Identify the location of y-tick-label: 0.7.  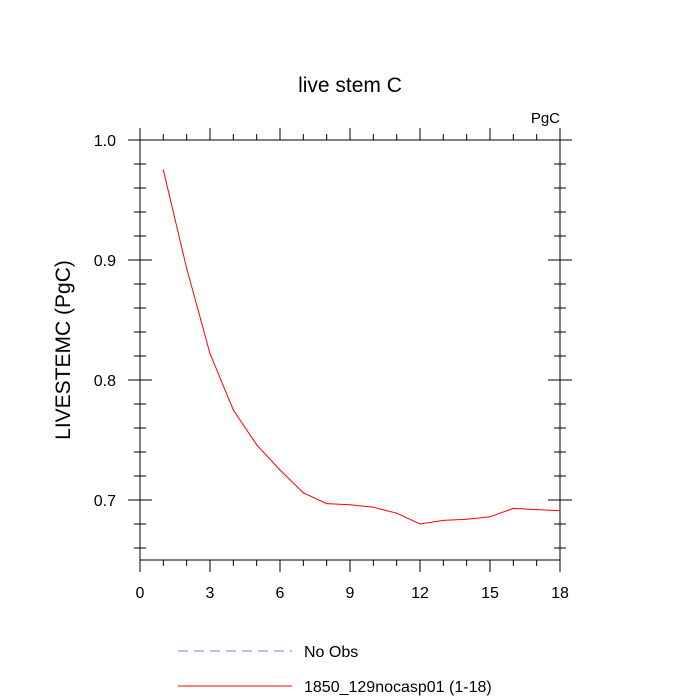
(105, 501).